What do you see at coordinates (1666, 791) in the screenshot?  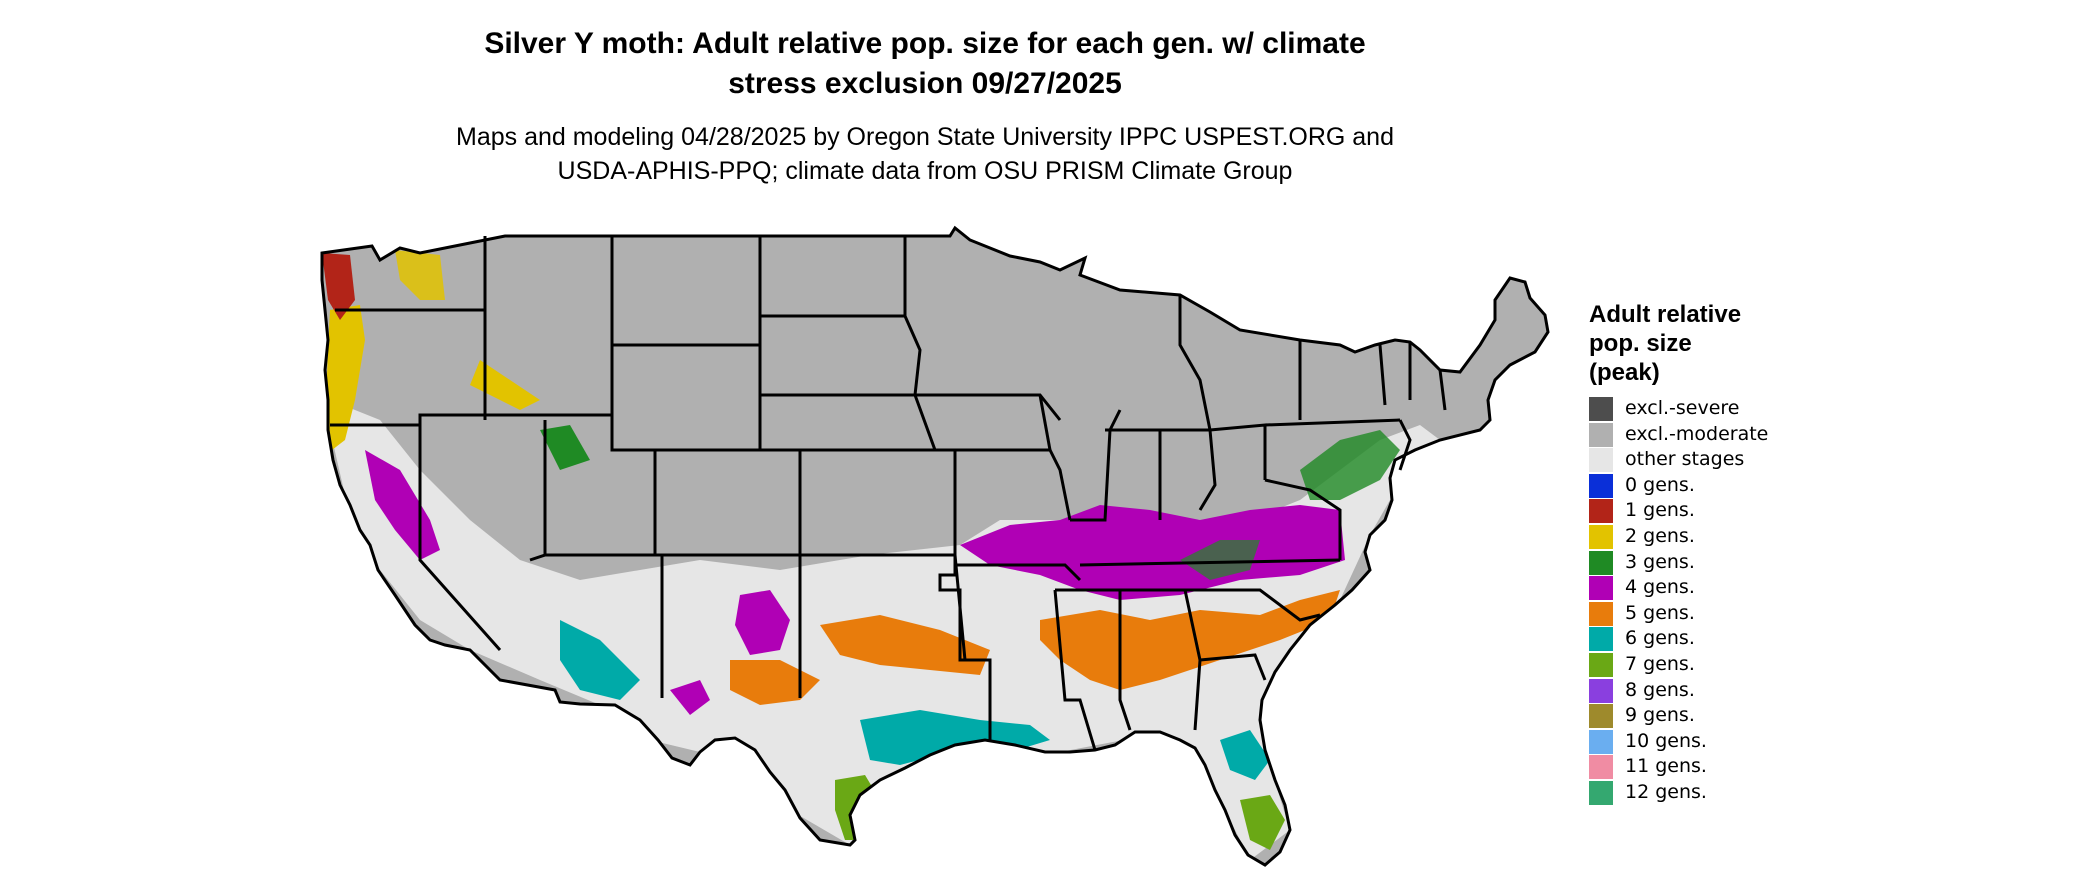 I see `legend-label: 12 gens.` at bounding box center [1666, 791].